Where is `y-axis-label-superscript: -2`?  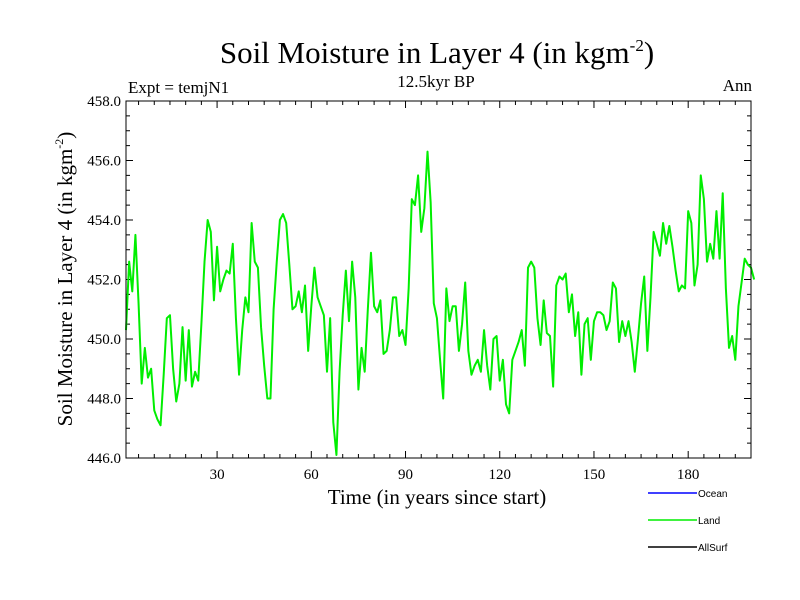
y-axis-label-superscript: -2 is located at coordinates (59, 144).